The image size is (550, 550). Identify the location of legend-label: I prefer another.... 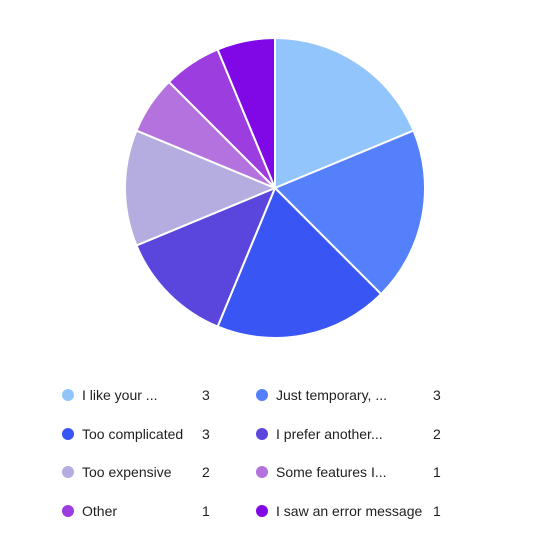
(329, 434).